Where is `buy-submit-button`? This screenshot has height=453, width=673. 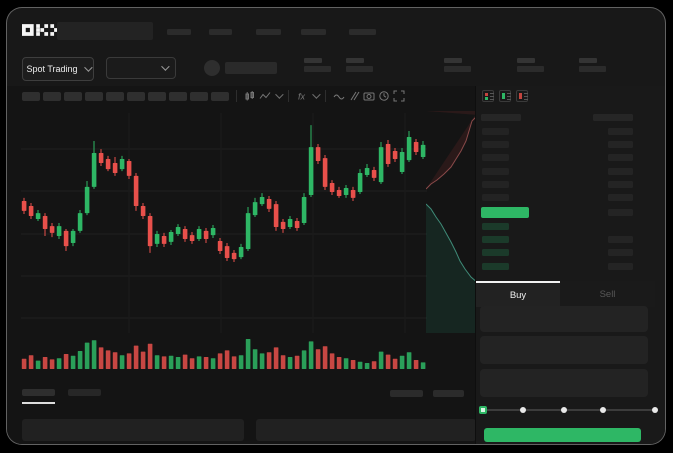
buy-submit-button is located at coordinates (562, 435).